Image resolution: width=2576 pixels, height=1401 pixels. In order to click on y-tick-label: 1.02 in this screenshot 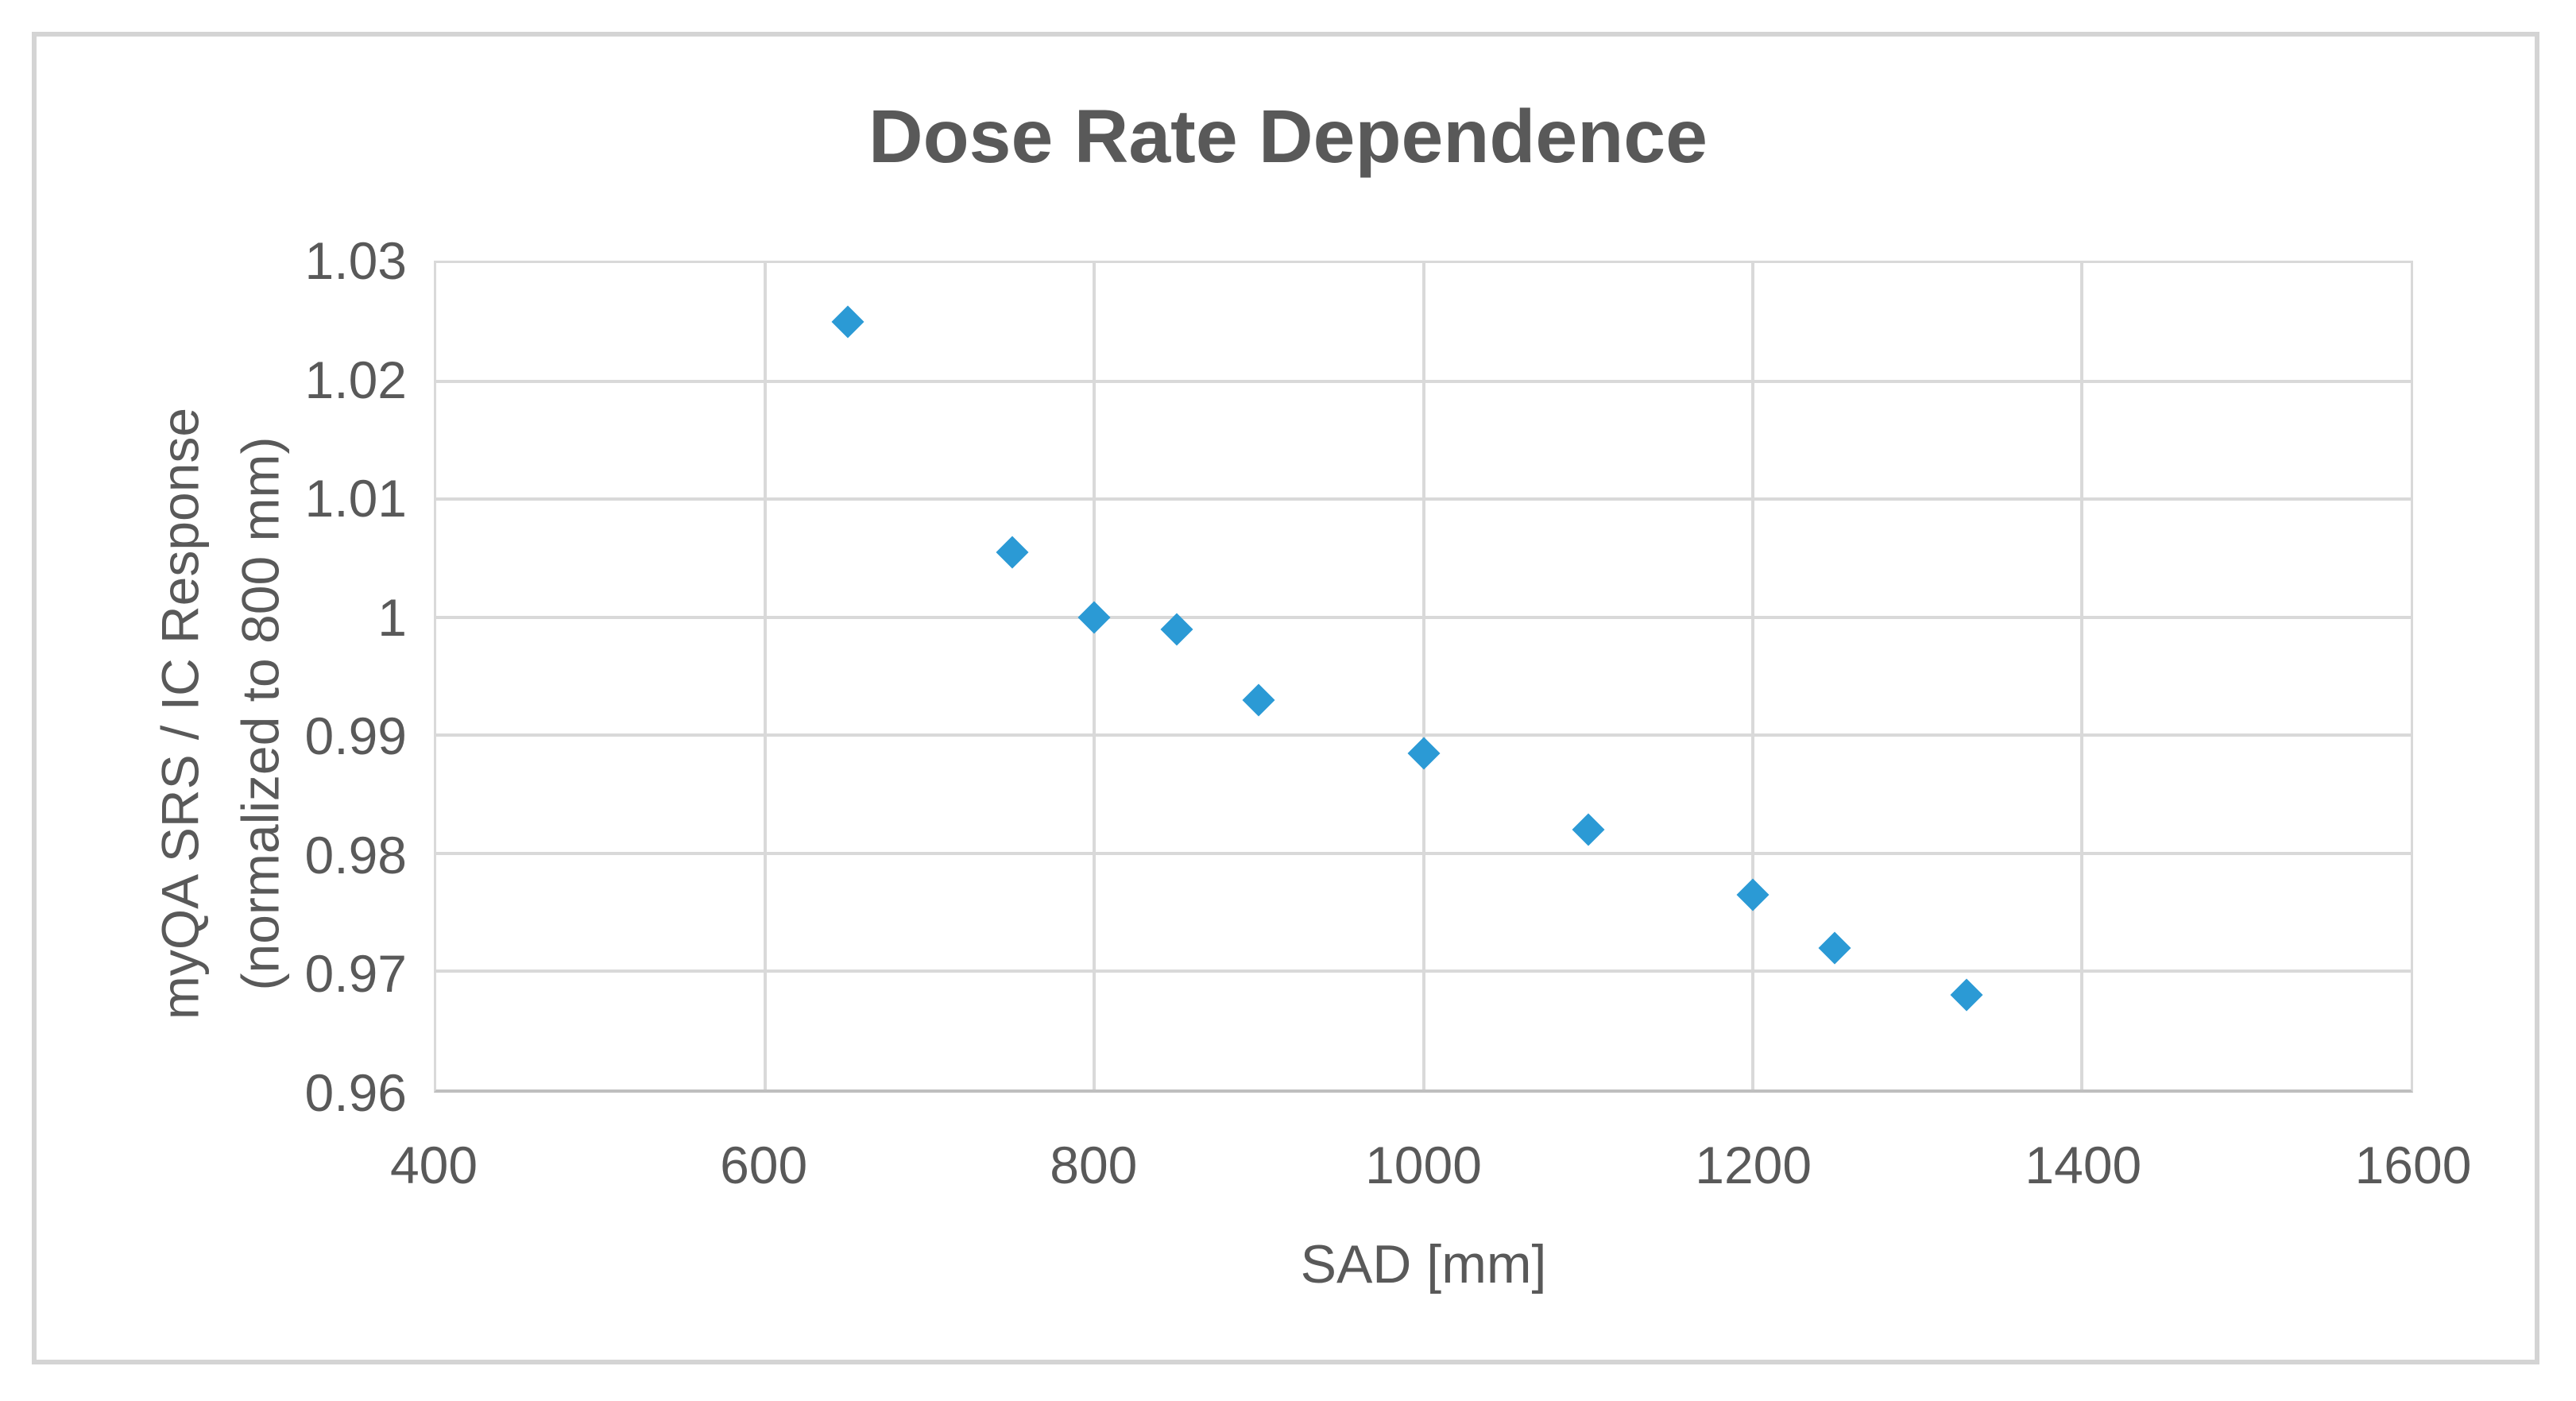, I will do `click(355, 379)`.